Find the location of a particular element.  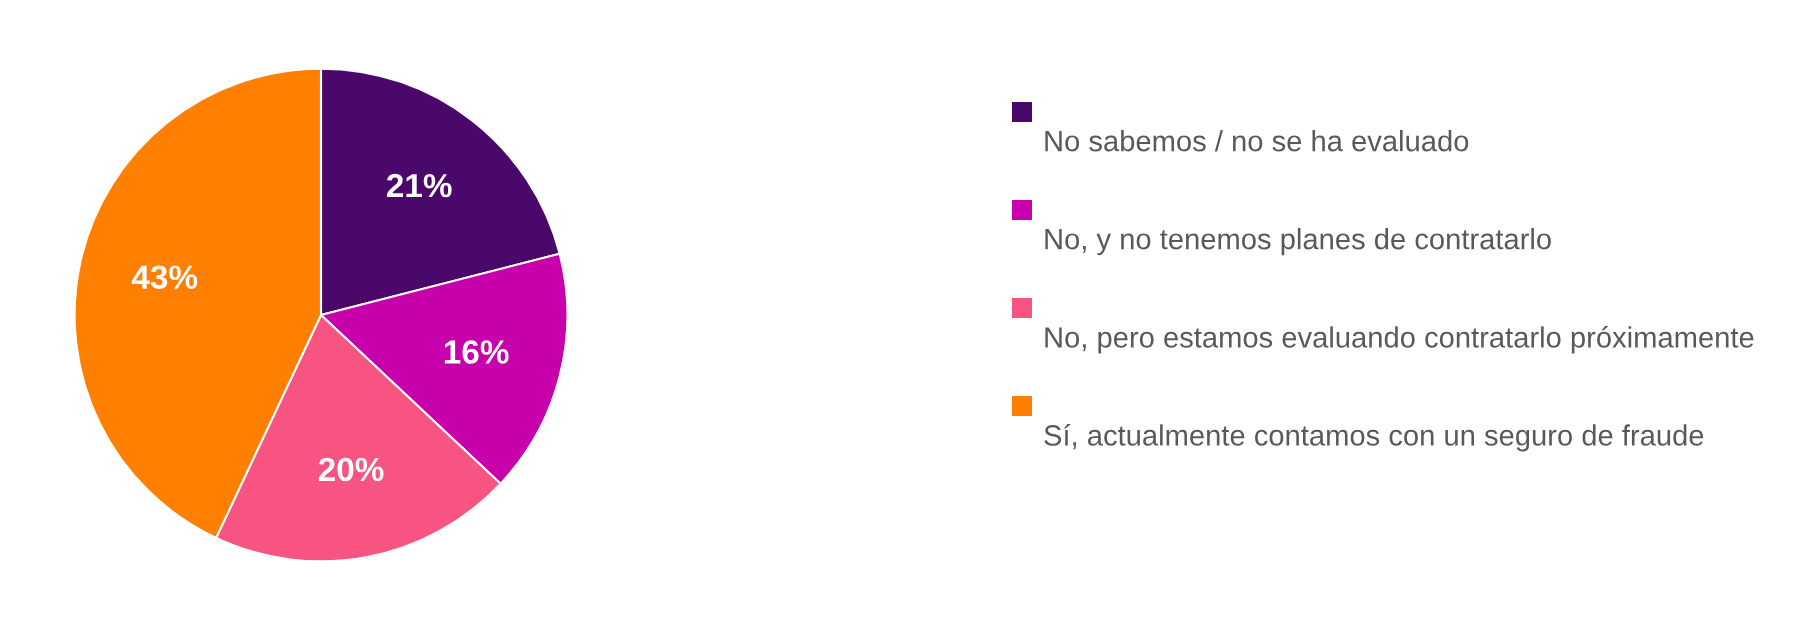

legend-label: No sabemos / no se ha evaluado is located at coordinates (1257, 141).